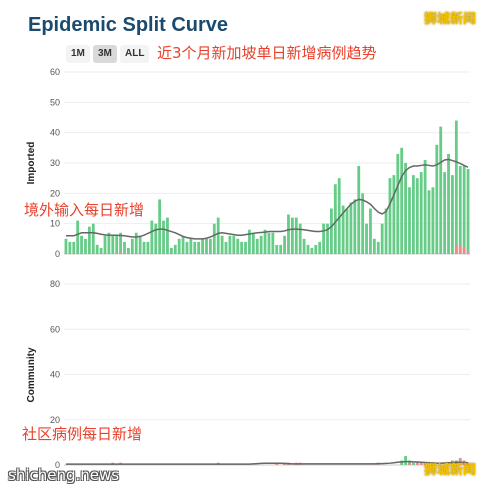 Image resolution: width=498 pixels, height=488 pixels. Describe the element at coordinates (267, 199) in the screenshot. I see `imported-trend-line` at that location.